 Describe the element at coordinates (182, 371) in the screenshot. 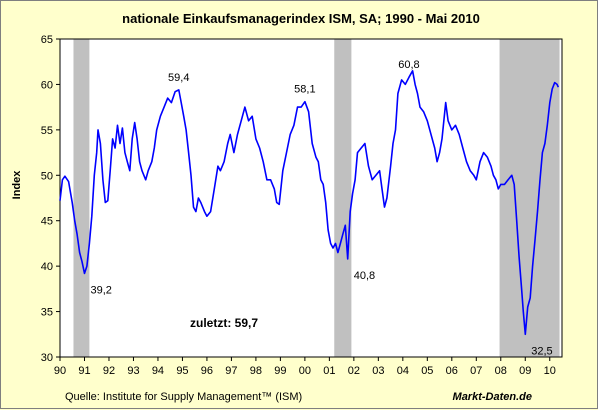

I see `x-tick-label: 95` at that location.